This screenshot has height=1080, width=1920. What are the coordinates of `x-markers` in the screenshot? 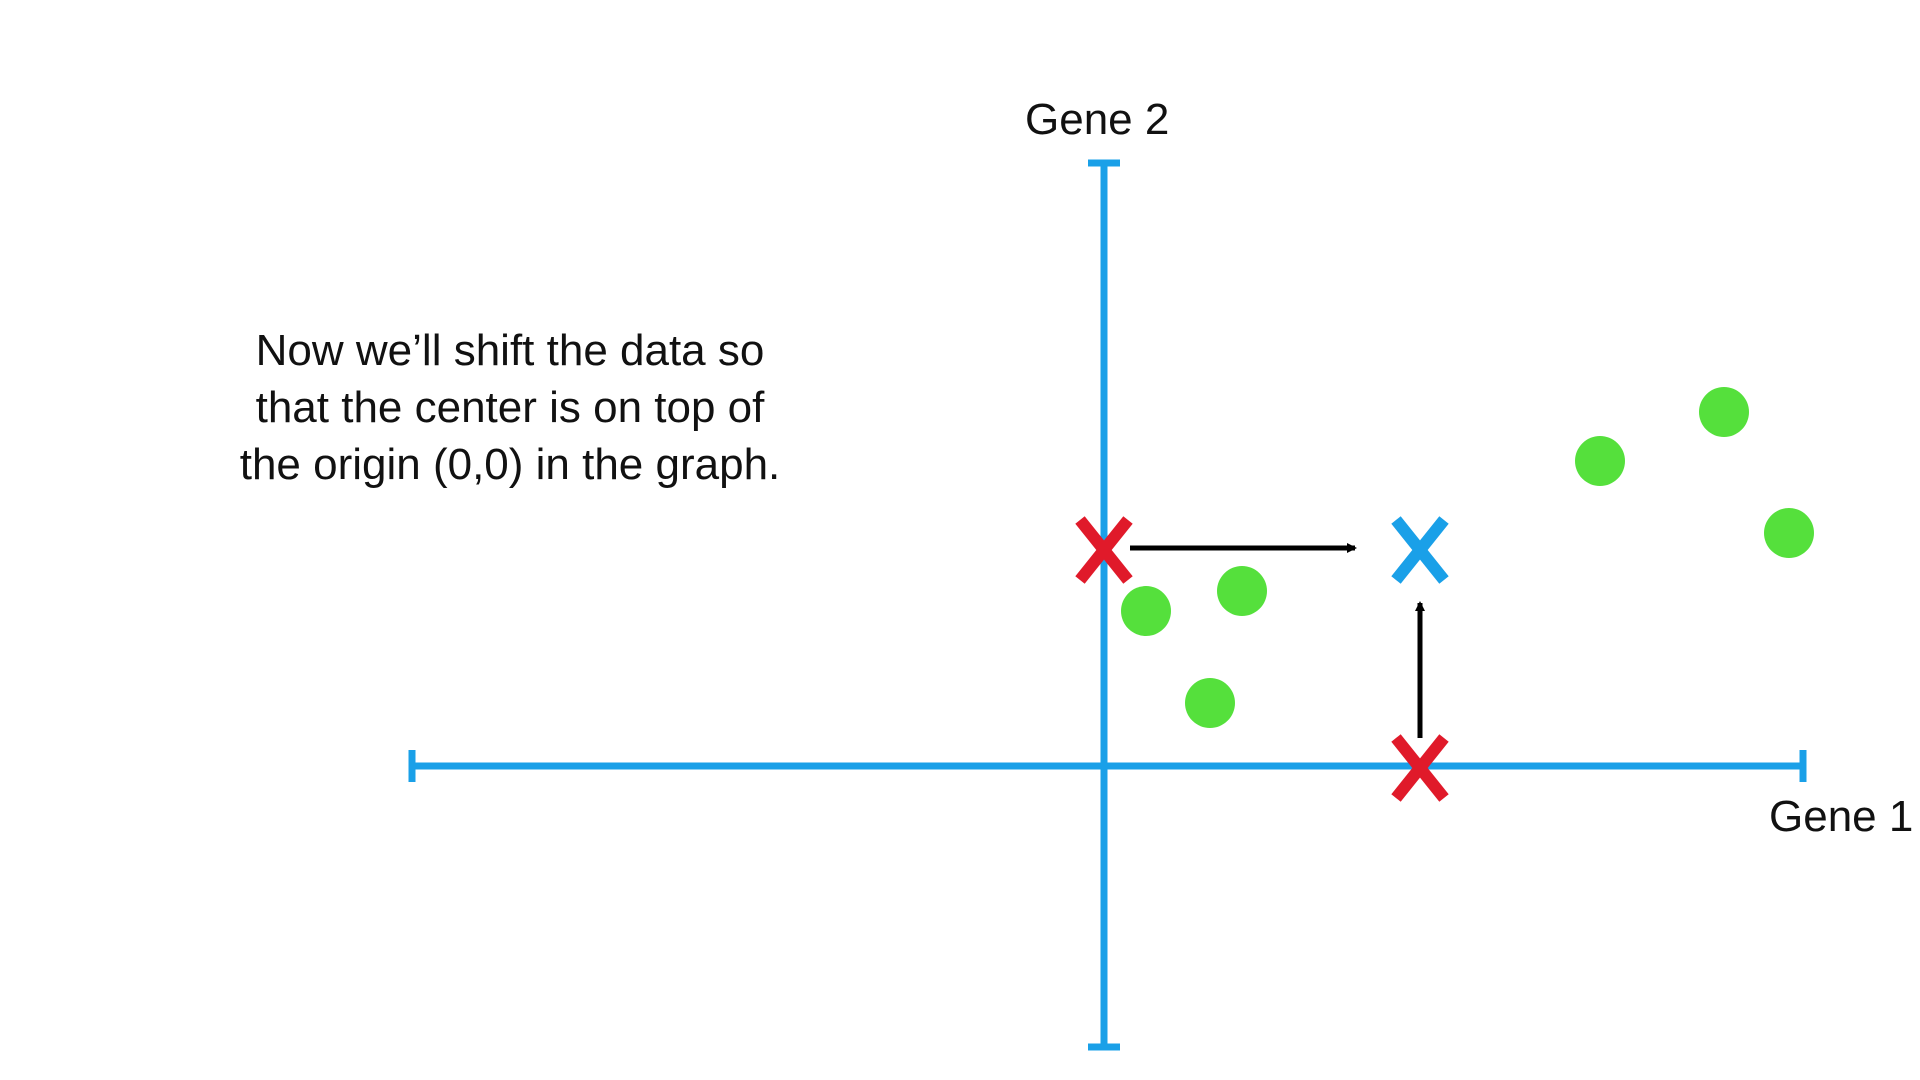 It's located at (1262, 659).